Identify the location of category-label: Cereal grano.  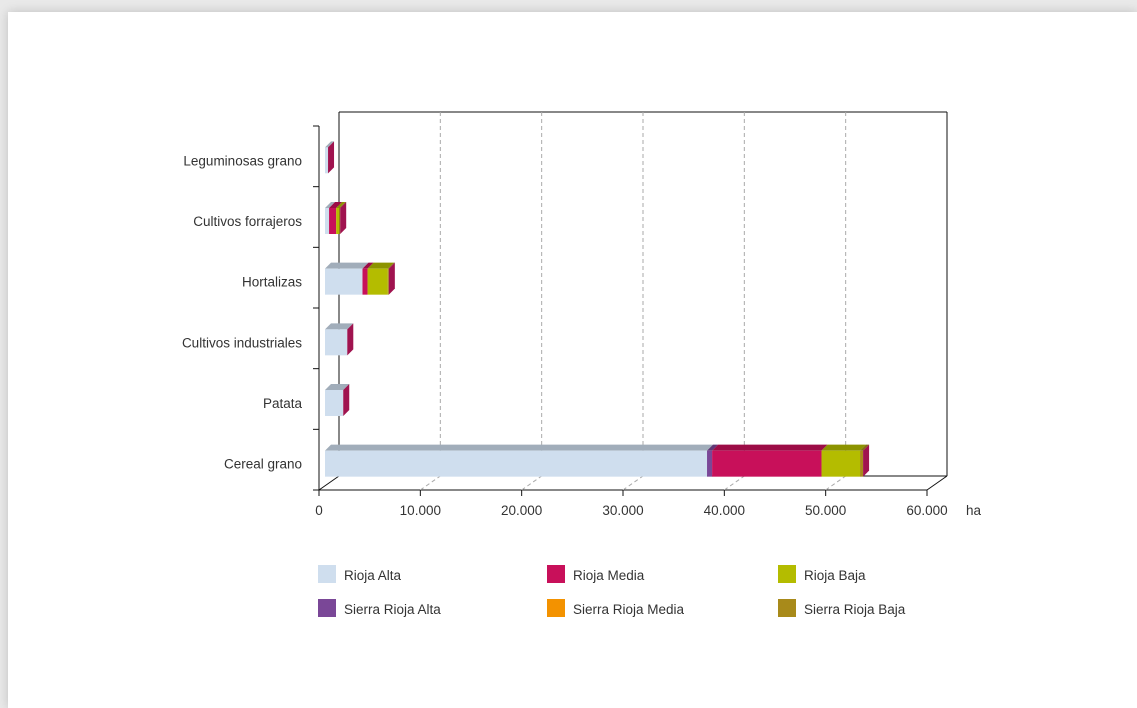
(263, 464).